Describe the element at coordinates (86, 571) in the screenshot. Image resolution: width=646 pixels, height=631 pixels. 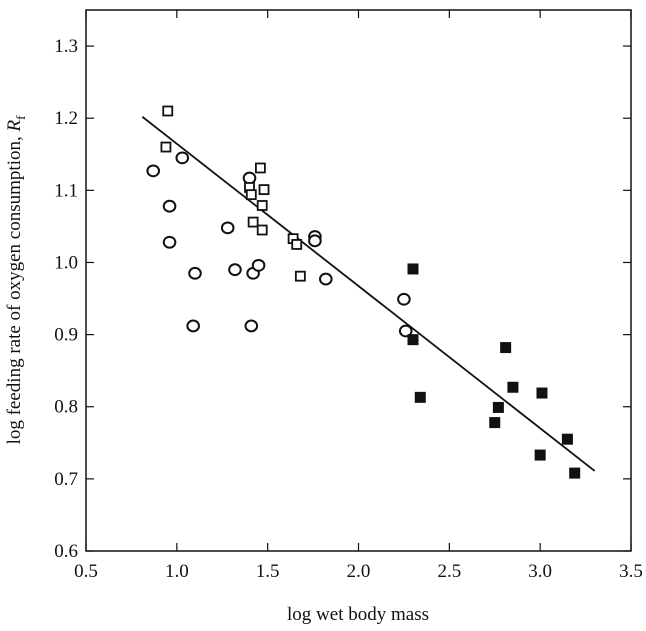
I see `x-tick-label: 0.5` at that location.